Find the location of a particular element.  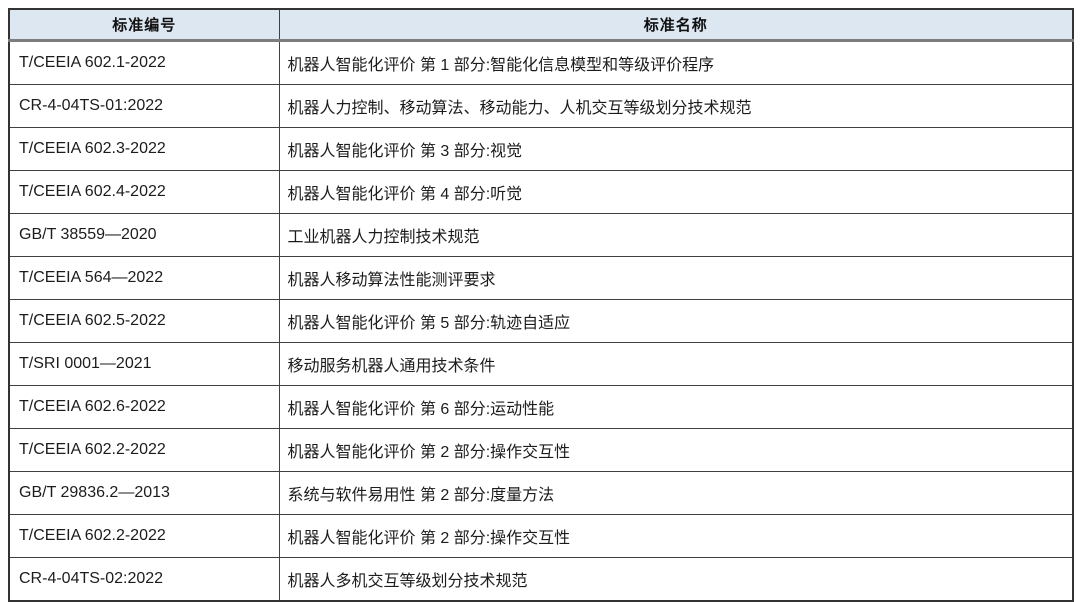

column-header-standard-name: 标准名称 is located at coordinates (676, 25).